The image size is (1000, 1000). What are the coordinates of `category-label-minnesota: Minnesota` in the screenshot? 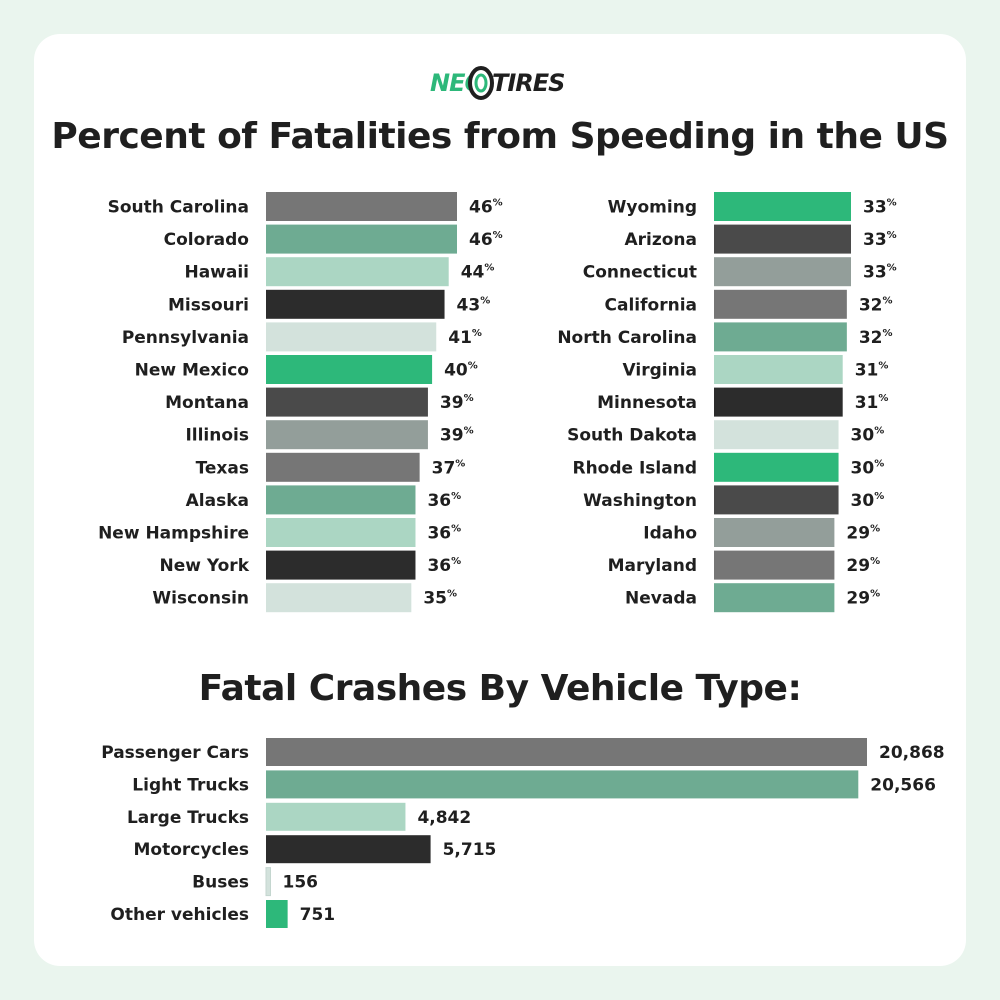 It's located at (647, 403).